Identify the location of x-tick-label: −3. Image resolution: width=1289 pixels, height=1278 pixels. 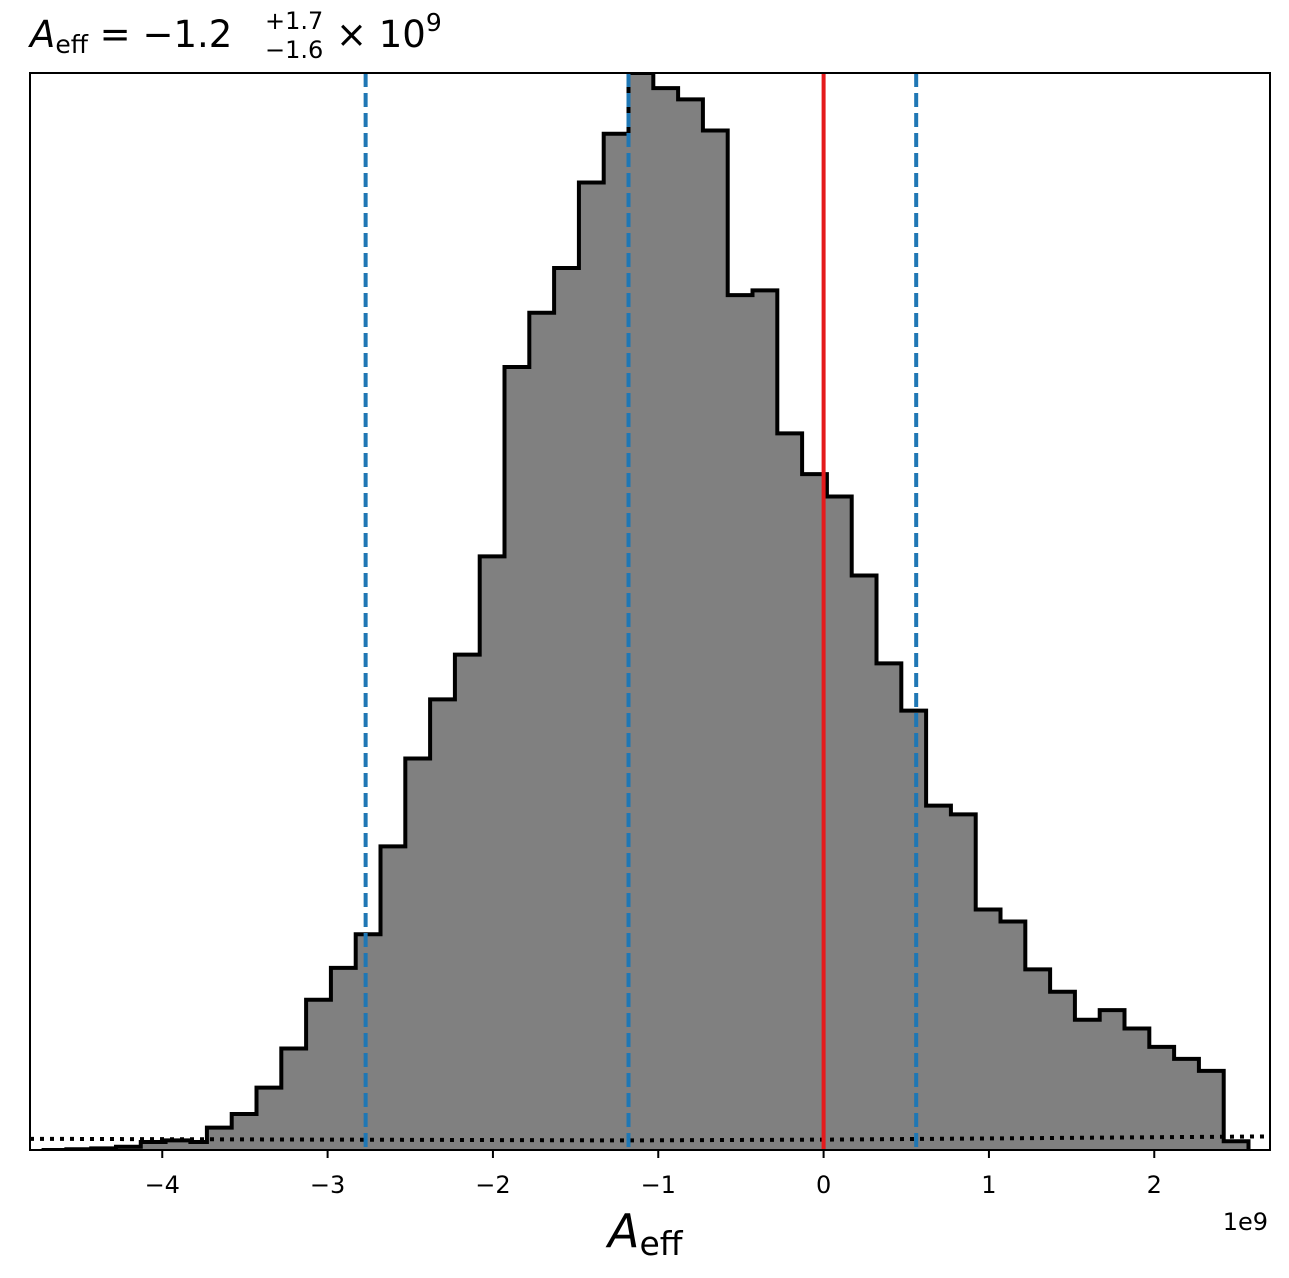
(327, 1185).